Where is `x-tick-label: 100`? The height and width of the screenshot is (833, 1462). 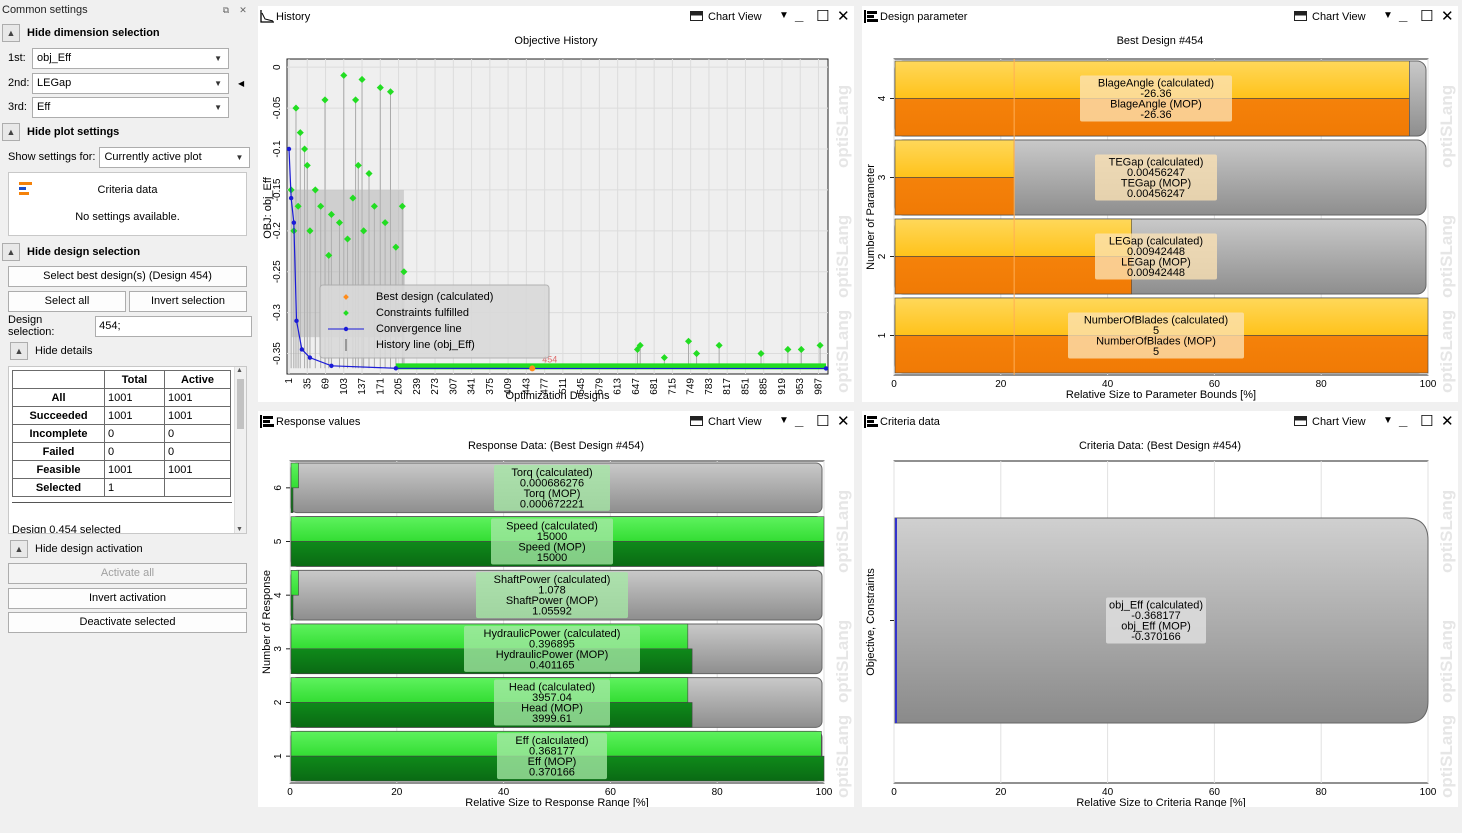
x-tick-label: 100 is located at coordinates (1428, 384).